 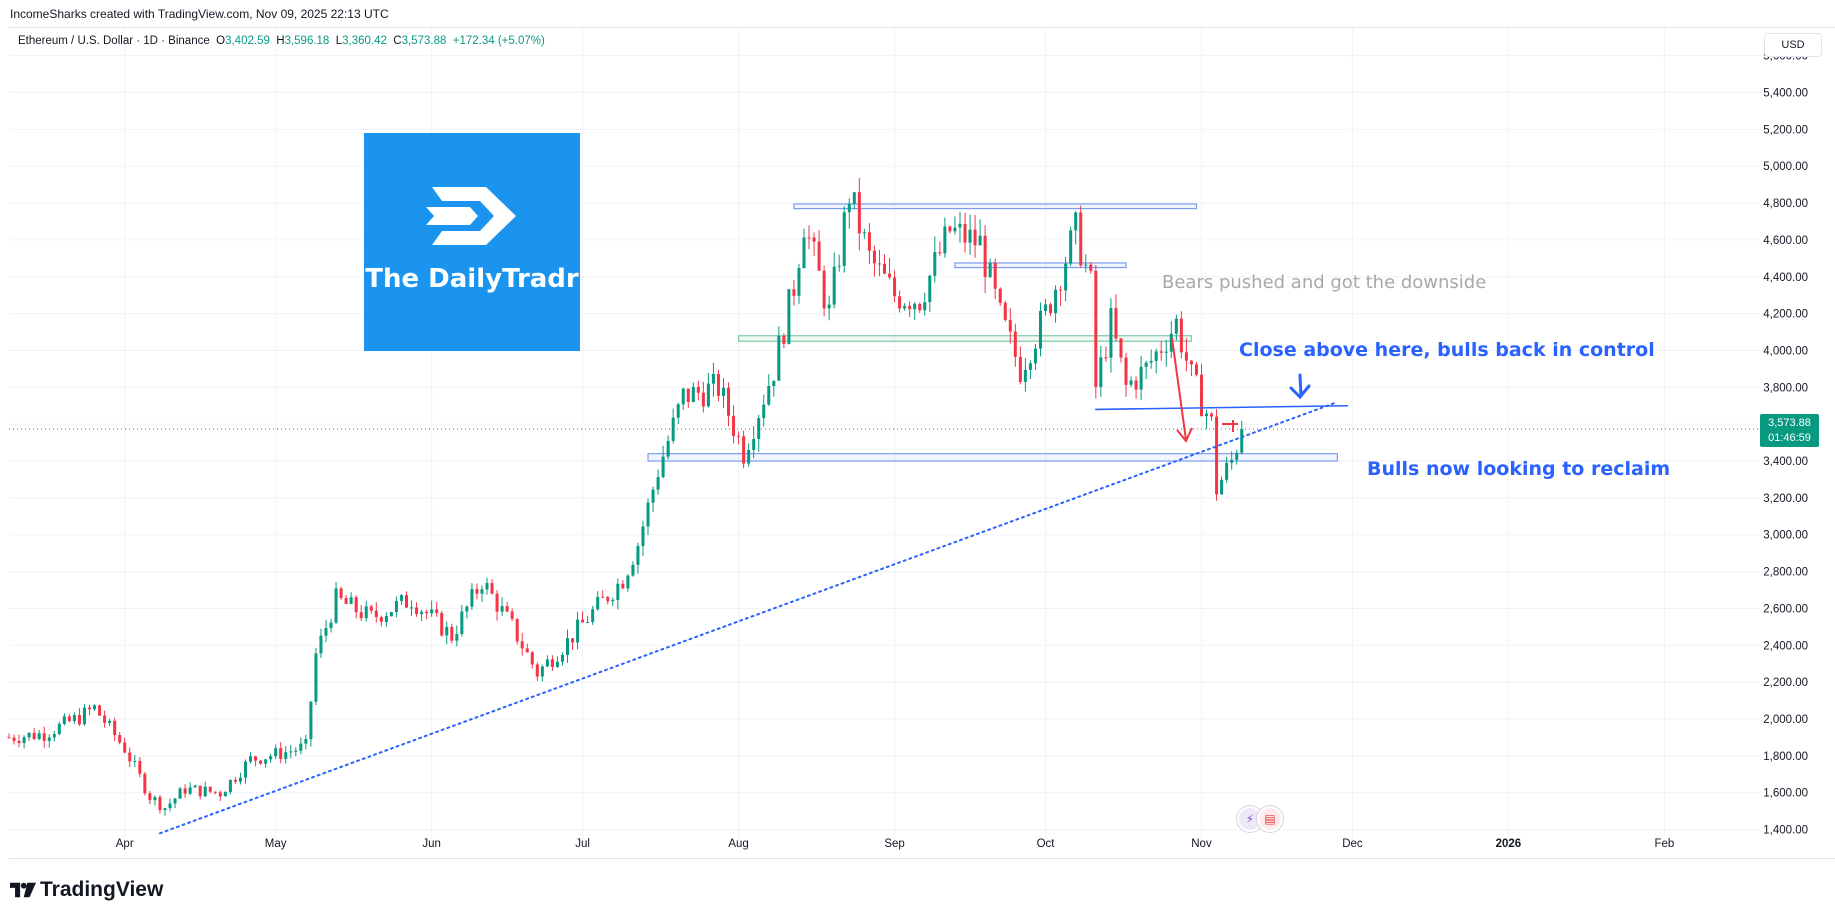 I want to click on price-tick-label: 2,200.00, so click(x=1785, y=683).